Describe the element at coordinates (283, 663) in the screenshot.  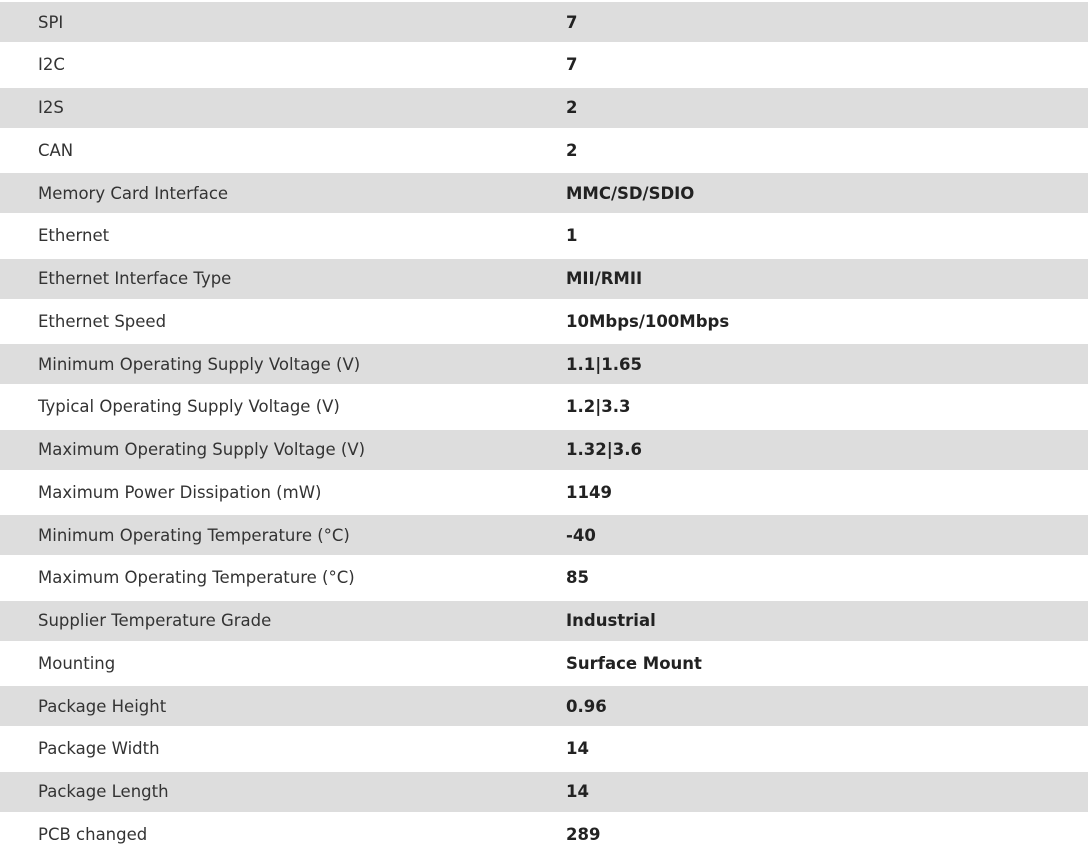
I see `spec-label: Mounting` at that location.